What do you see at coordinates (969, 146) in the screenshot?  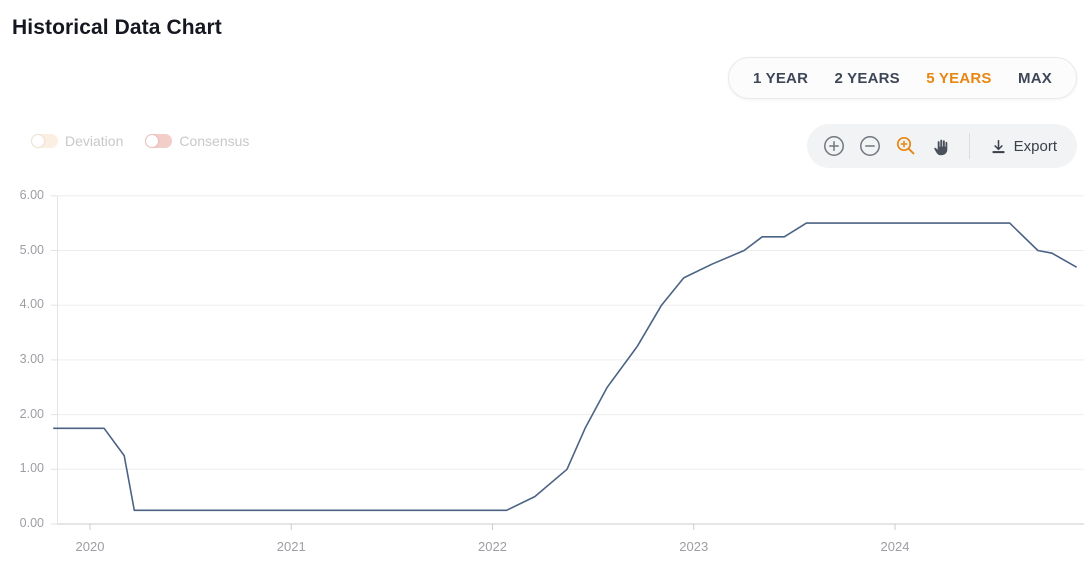 I see `toolbar-divider` at bounding box center [969, 146].